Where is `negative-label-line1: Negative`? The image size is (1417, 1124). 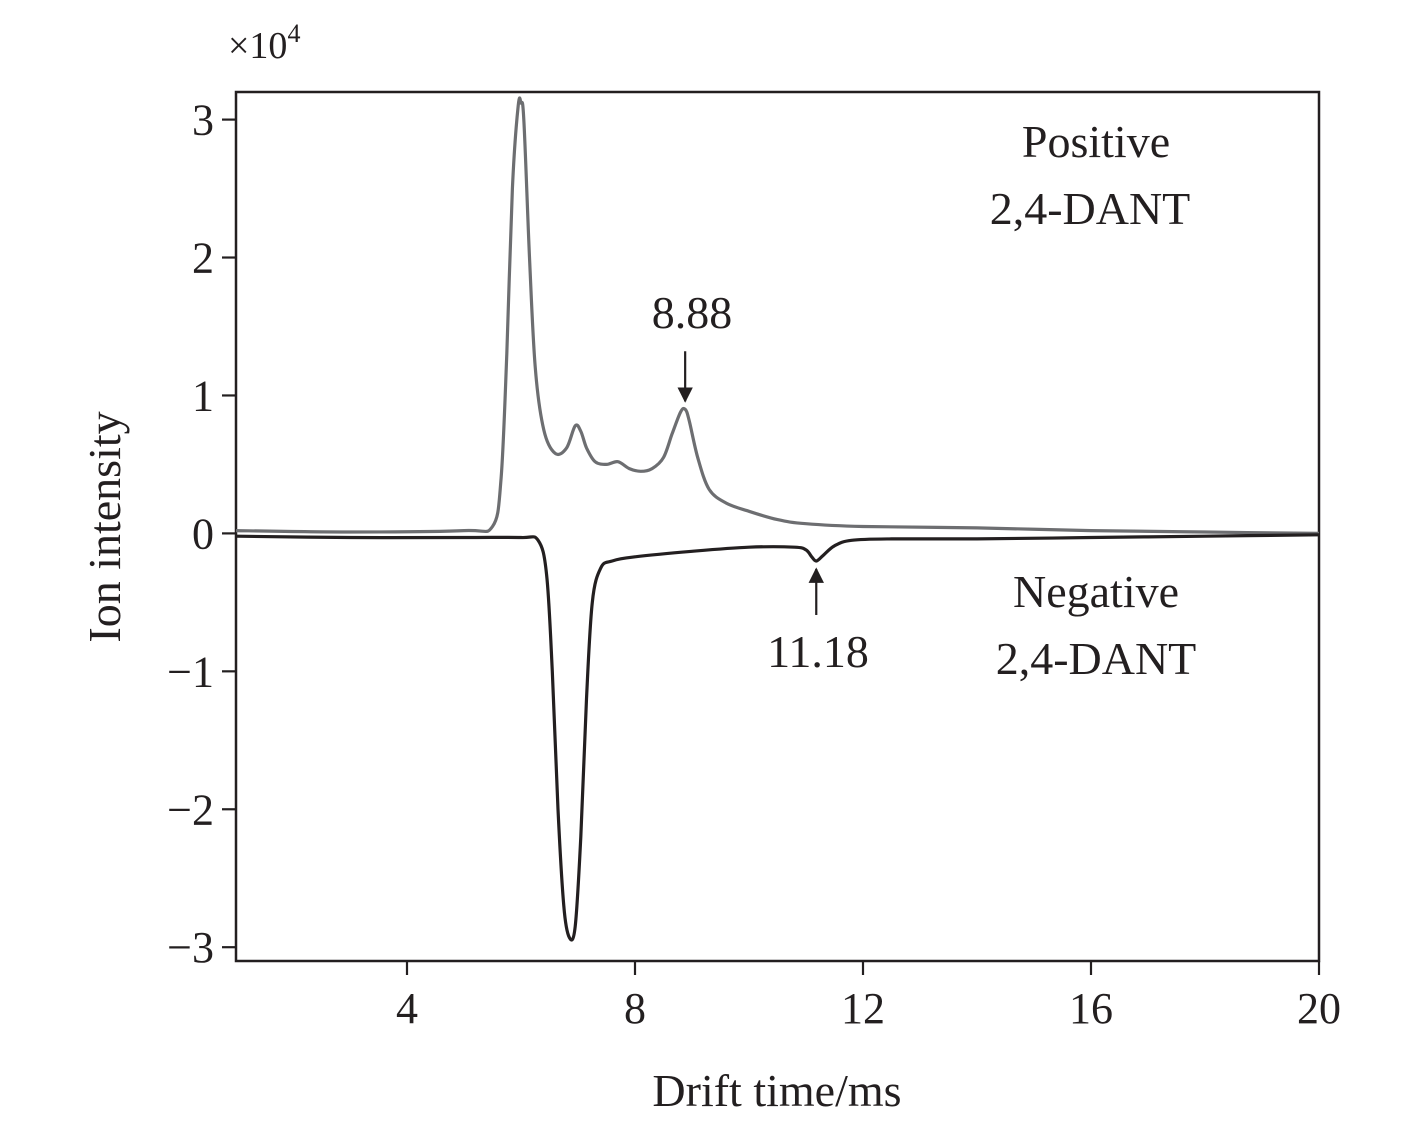 negative-label-line1: Negative is located at coordinates (1096, 591).